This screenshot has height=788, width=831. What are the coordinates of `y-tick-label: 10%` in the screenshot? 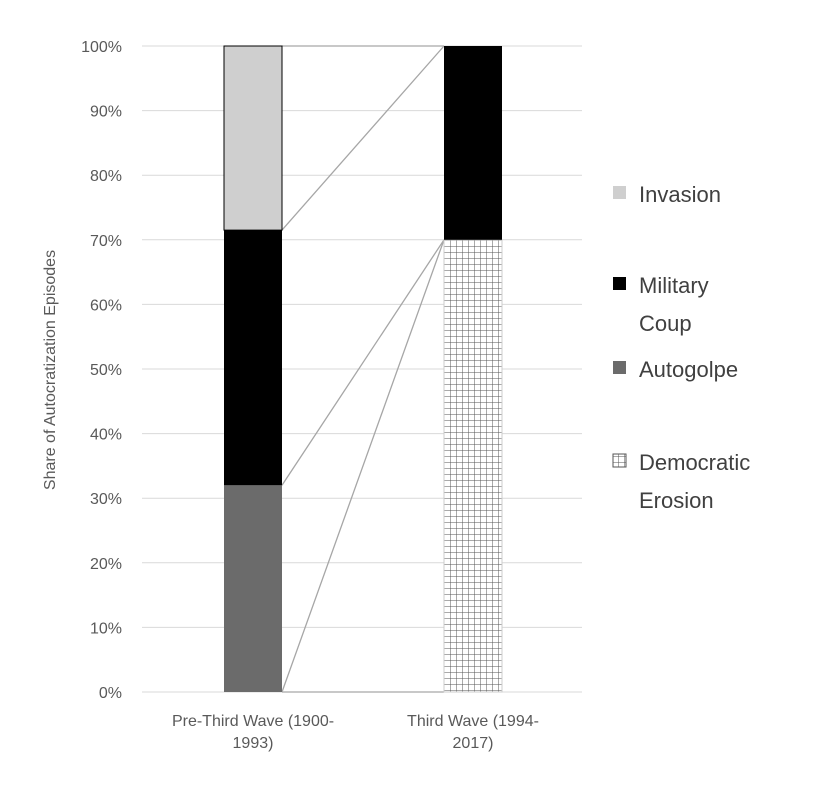 It's located at (106, 628).